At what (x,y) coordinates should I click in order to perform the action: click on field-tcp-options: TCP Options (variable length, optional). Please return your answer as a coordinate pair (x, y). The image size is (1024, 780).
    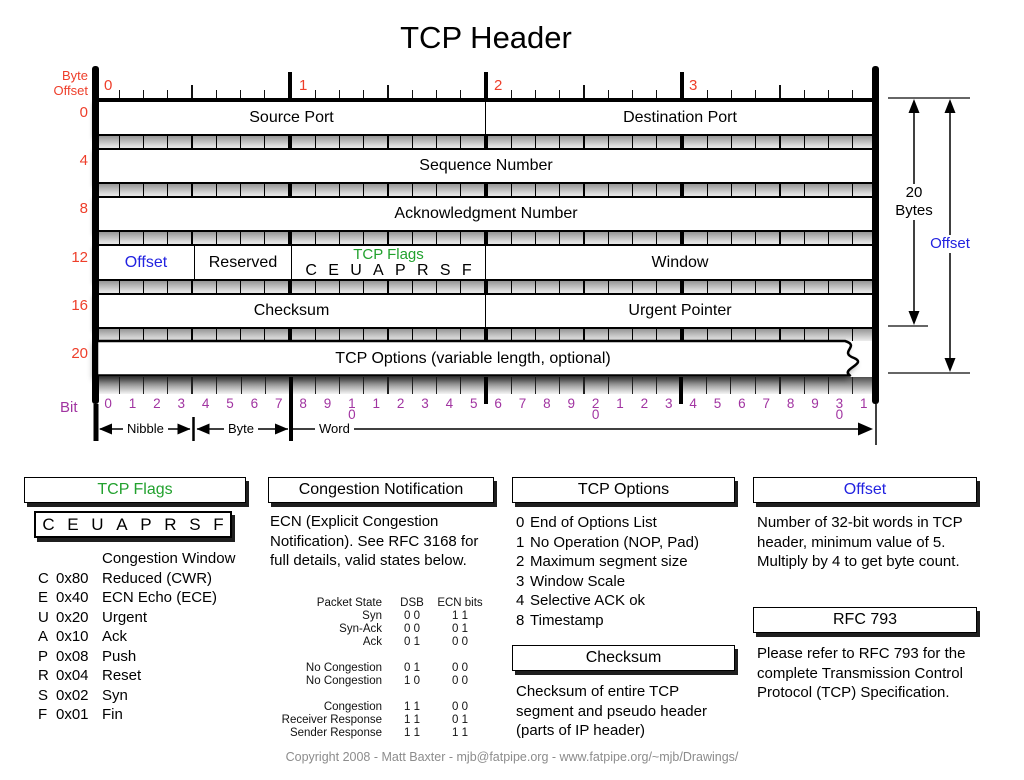
    Looking at the image, I should click on (473, 358).